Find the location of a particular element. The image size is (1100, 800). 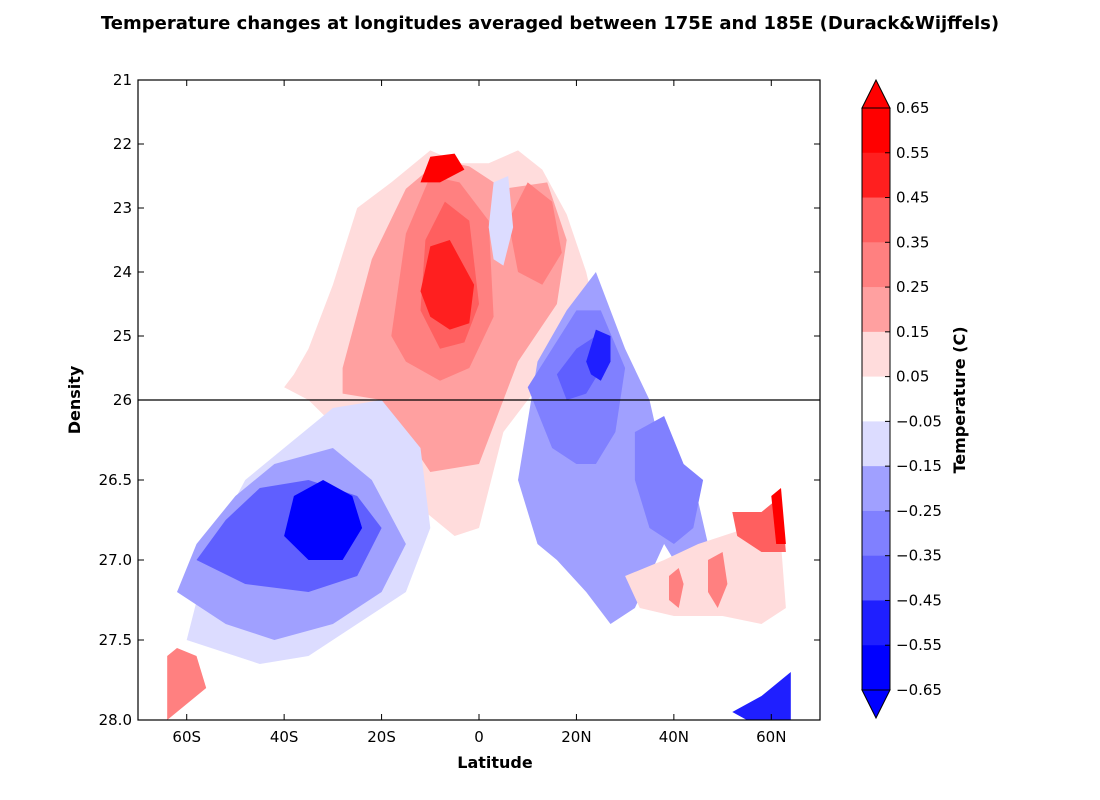

colorbar-tick-label: 0.05 is located at coordinates (912, 377).